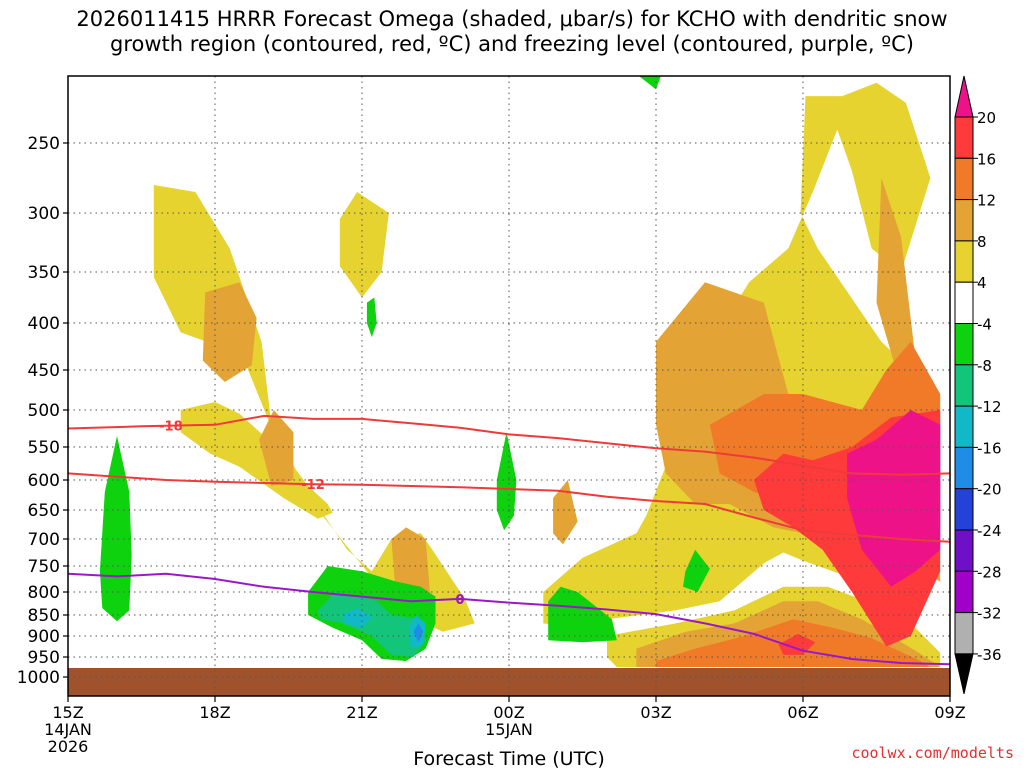 The height and width of the screenshot is (768, 1024). What do you see at coordinates (506, 481) in the screenshot?
I see `omega-region-18-level-neg4` at bounding box center [506, 481].